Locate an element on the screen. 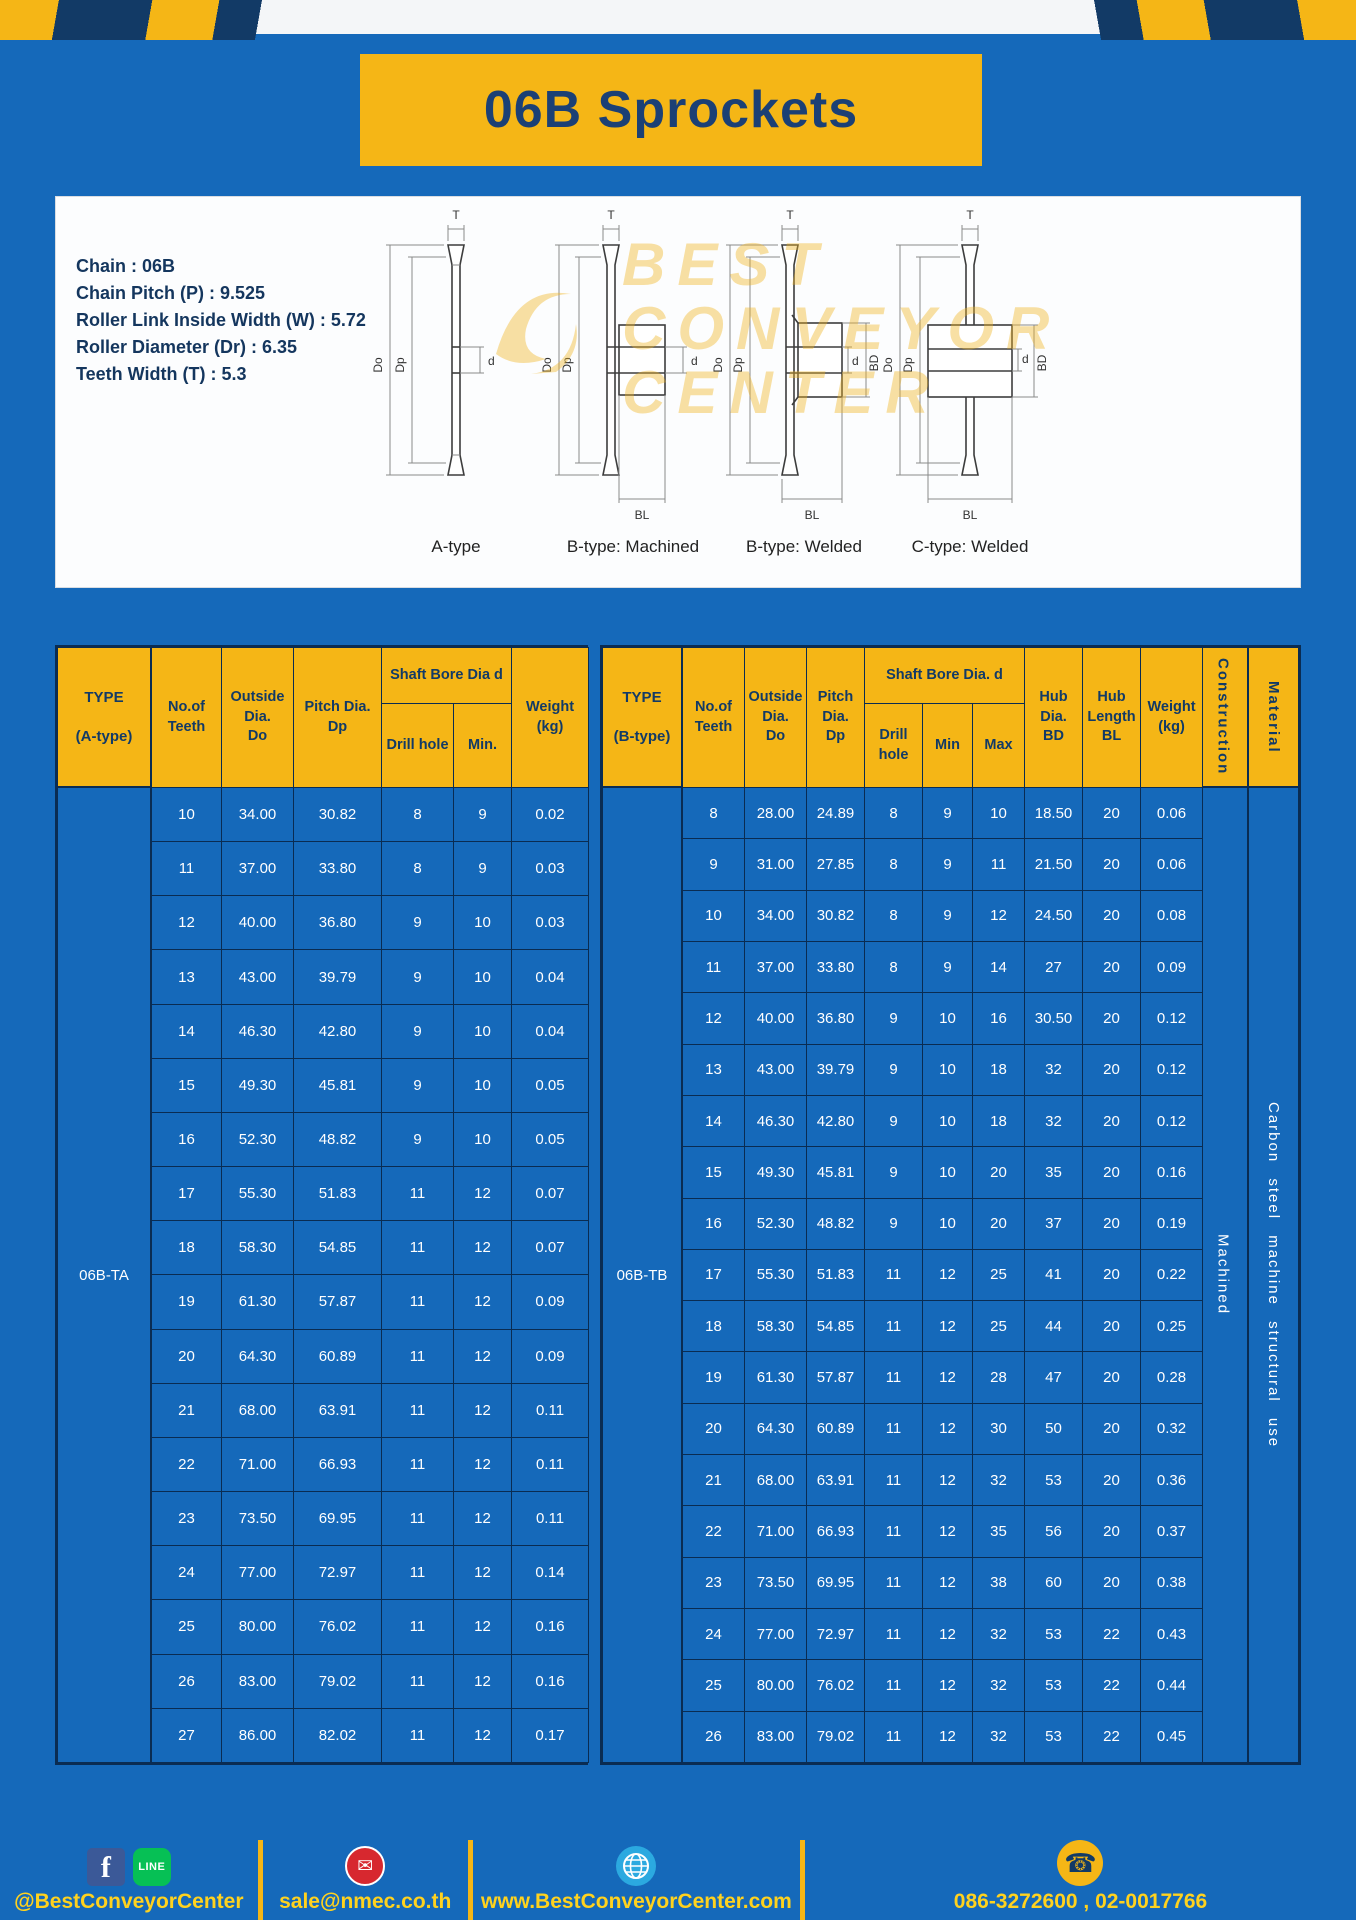  spec-chain-pitch: Chain Pitch (P) : 9.525 is located at coordinates (171, 293).